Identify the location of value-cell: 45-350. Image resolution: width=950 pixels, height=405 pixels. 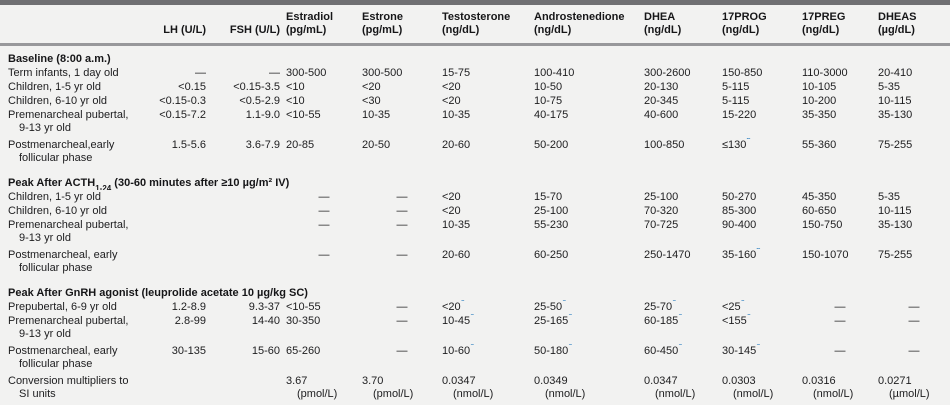
(819, 197).